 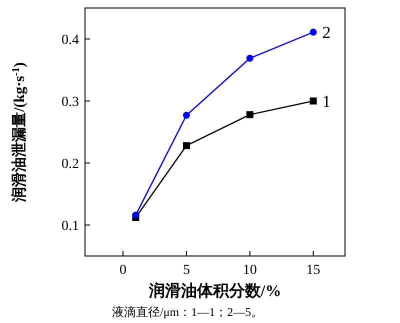 I want to click on x-tick-label: 5, so click(x=186, y=270).